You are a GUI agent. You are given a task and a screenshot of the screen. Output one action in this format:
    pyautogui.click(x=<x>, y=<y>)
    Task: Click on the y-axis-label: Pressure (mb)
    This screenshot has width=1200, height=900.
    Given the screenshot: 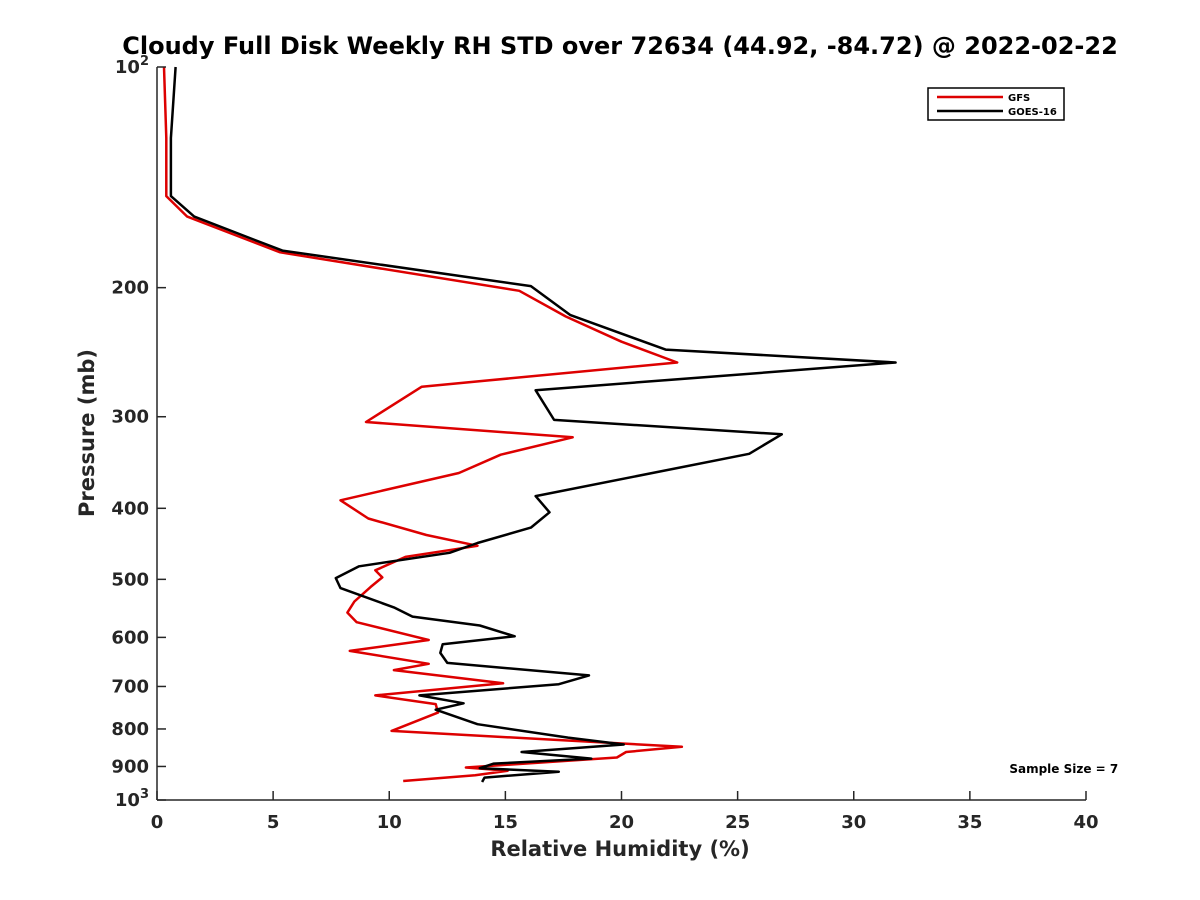 What is the action you would take?
    pyautogui.click(x=87, y=433)
    